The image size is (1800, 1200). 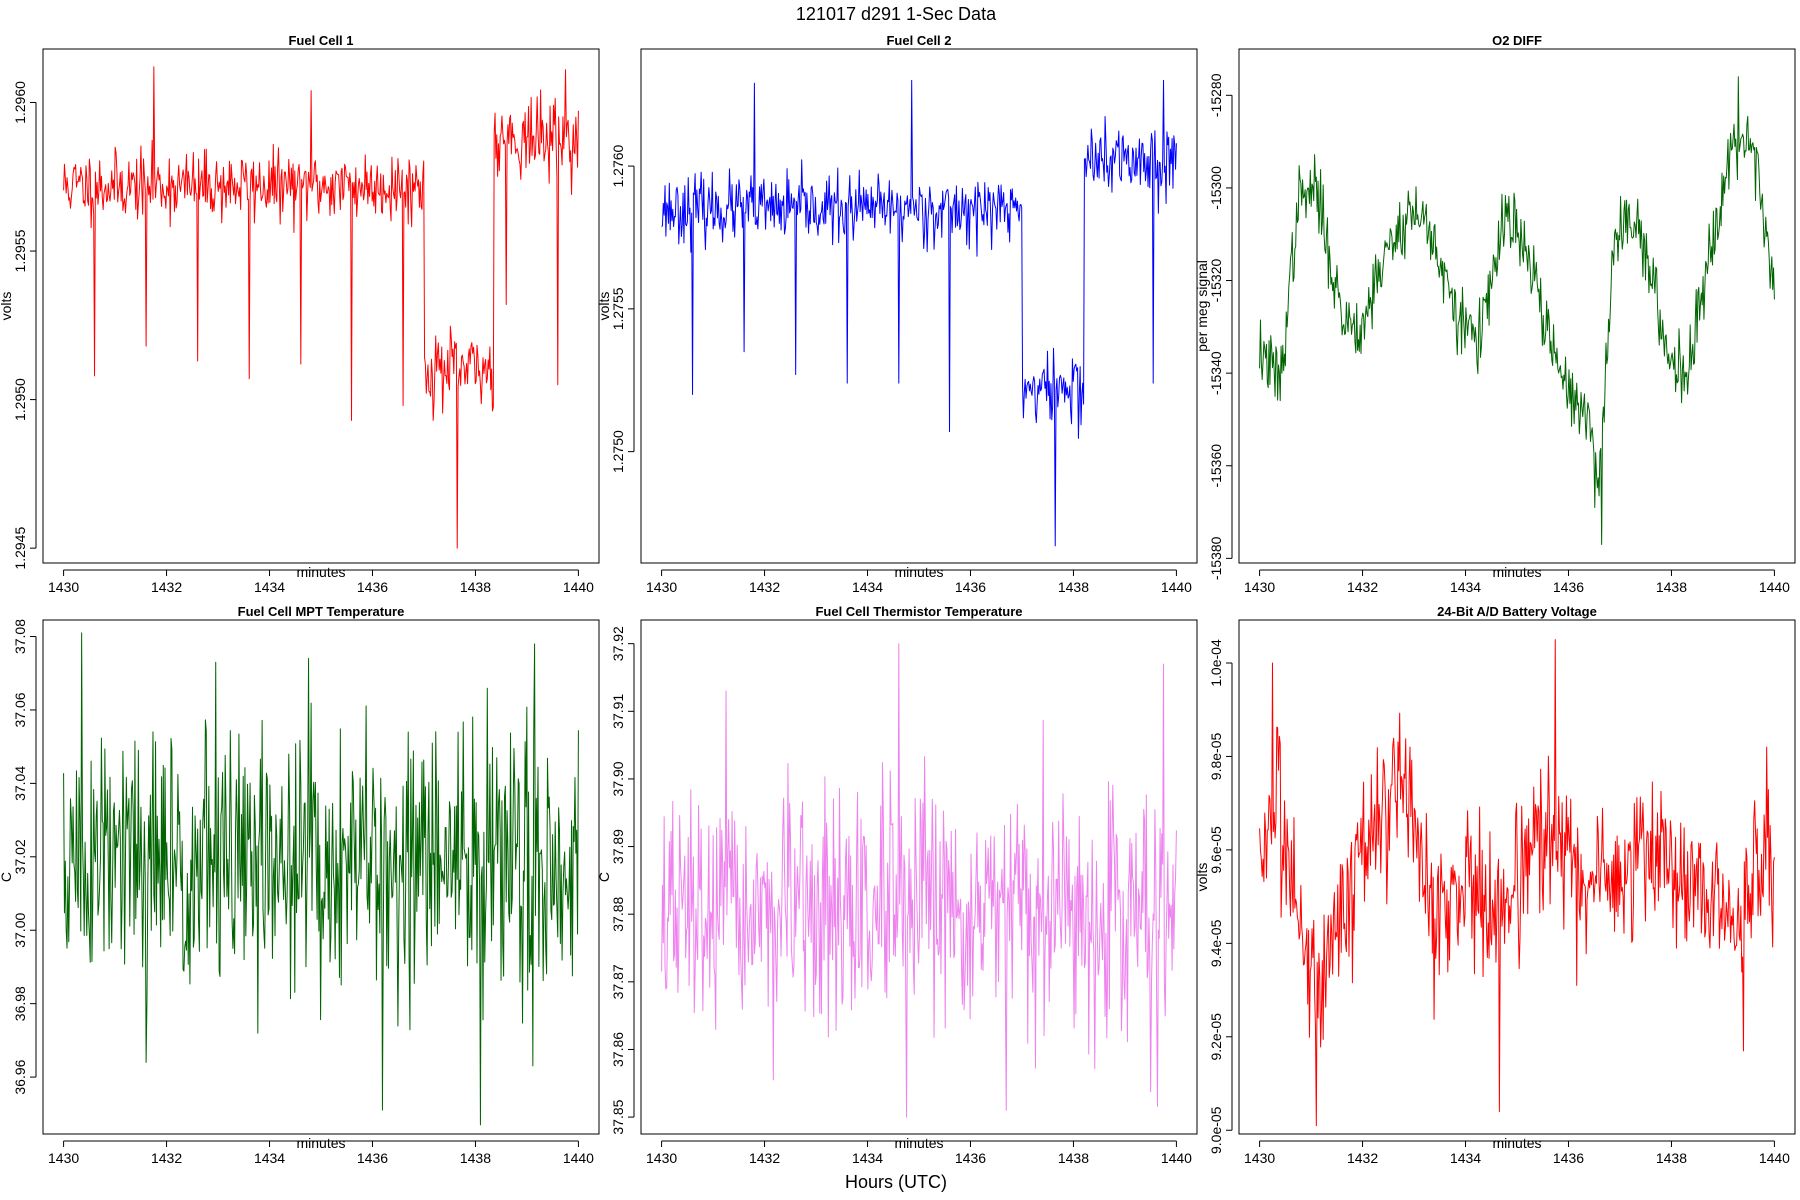 I want to click on y-tick-label: 37.00, so click(x=20, y=930).